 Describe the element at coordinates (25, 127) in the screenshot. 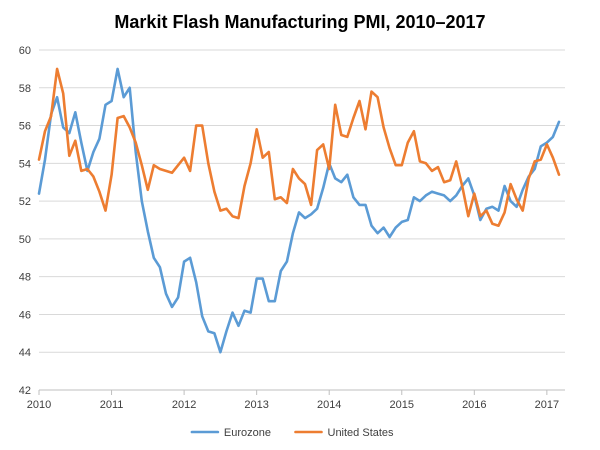

I see `y-tick-label: 56` at that location.